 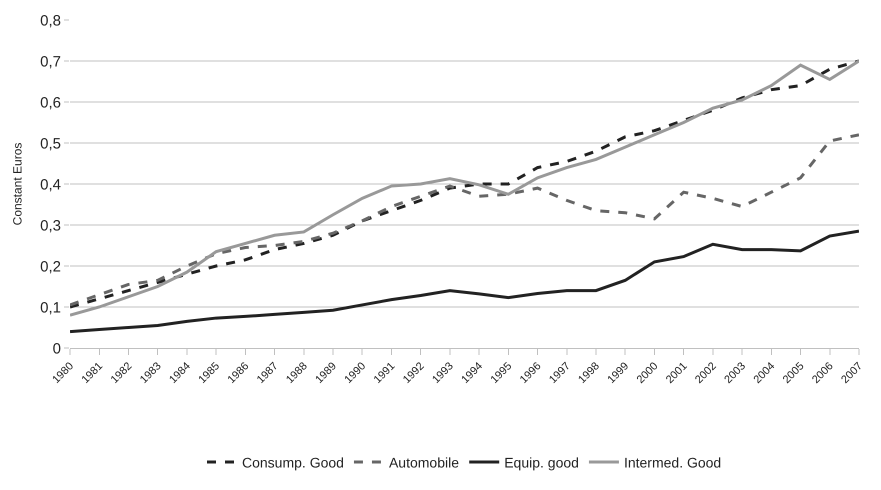 I want to click on y-tick-label: 0,5, so click(x=50, y=143).